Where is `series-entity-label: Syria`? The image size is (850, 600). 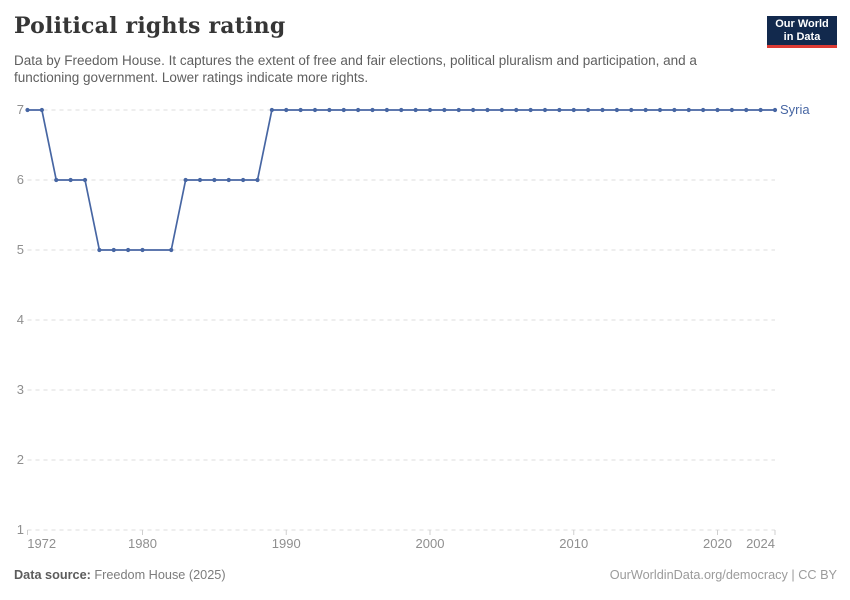
series-entity-label: Syria is located at coordinates (795, 109).